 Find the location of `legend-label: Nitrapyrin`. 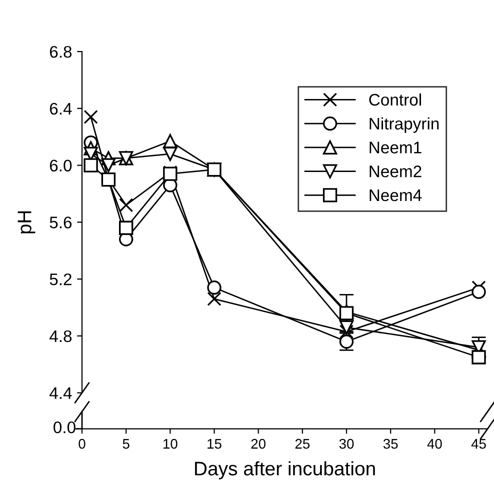

legend-label: Nitrapyrin is located at coordinates (404, 125).